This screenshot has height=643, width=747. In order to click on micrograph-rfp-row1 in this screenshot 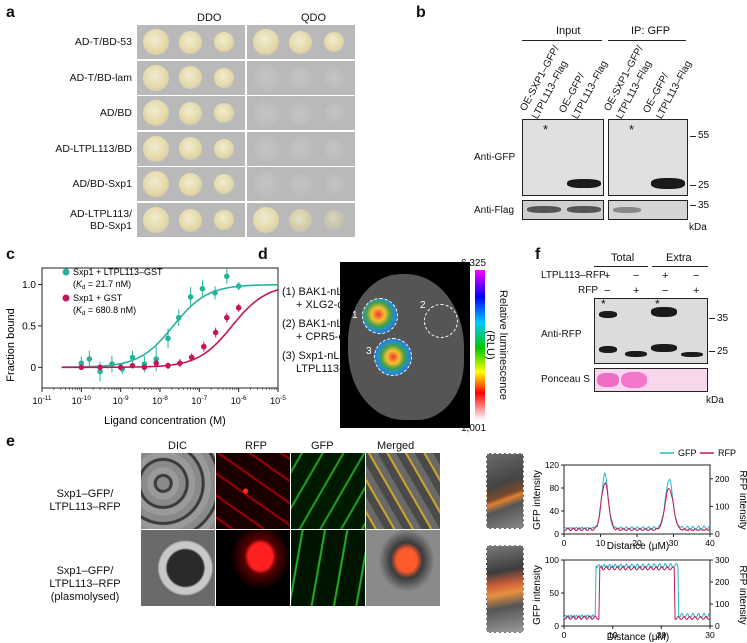, I will do `click(253, 491)`.